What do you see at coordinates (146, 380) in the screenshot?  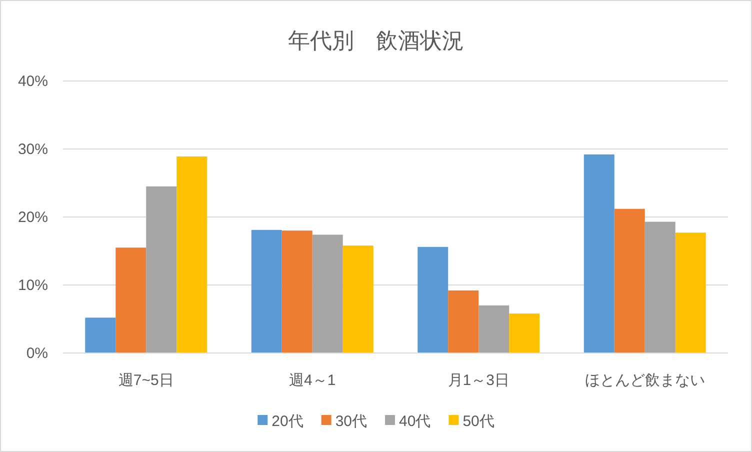 I see `x-tick-label: 週7~5日` at bounding box center [146, 380].